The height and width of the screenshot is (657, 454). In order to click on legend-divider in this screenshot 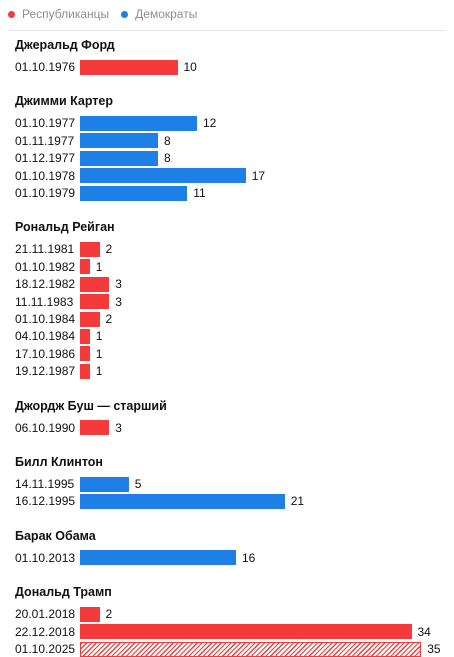, I will do `click(227, 30)`.